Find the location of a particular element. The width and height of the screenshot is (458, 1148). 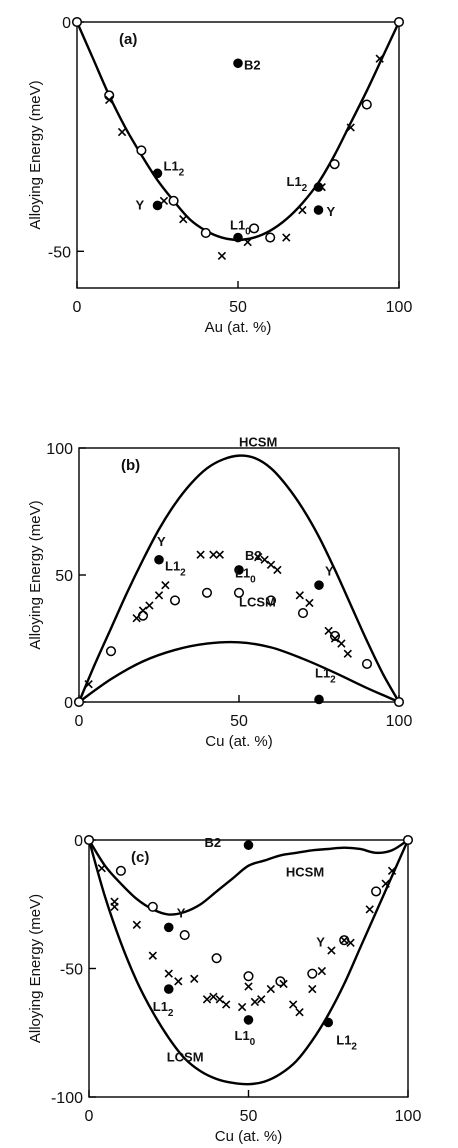

x-tick-label: 0 is located at coordinates (79, 721).